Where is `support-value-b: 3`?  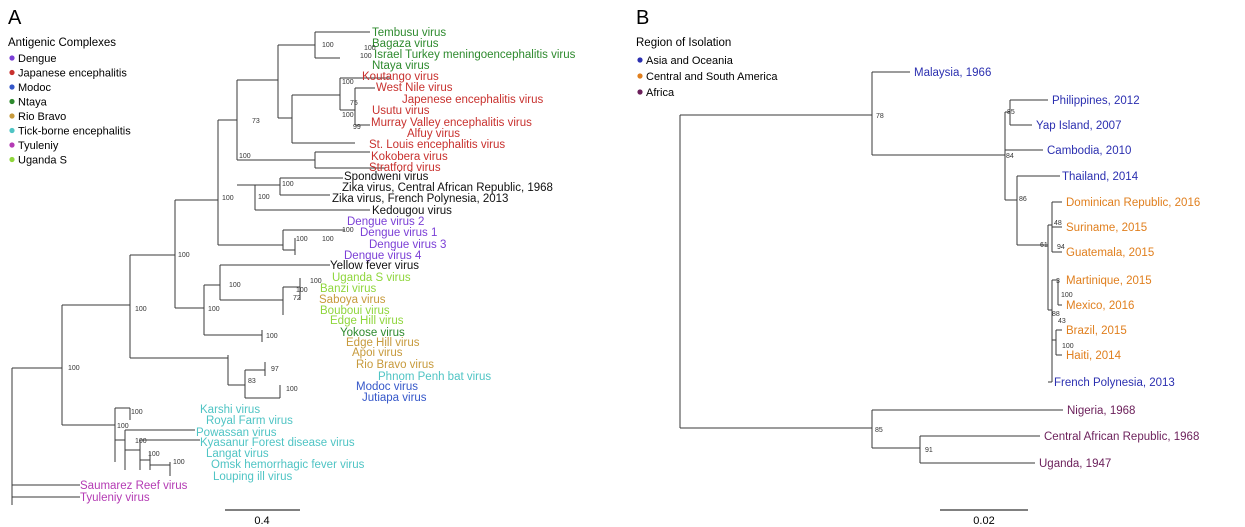
support-value-b: 3 is located at coordinates (1058, 281).